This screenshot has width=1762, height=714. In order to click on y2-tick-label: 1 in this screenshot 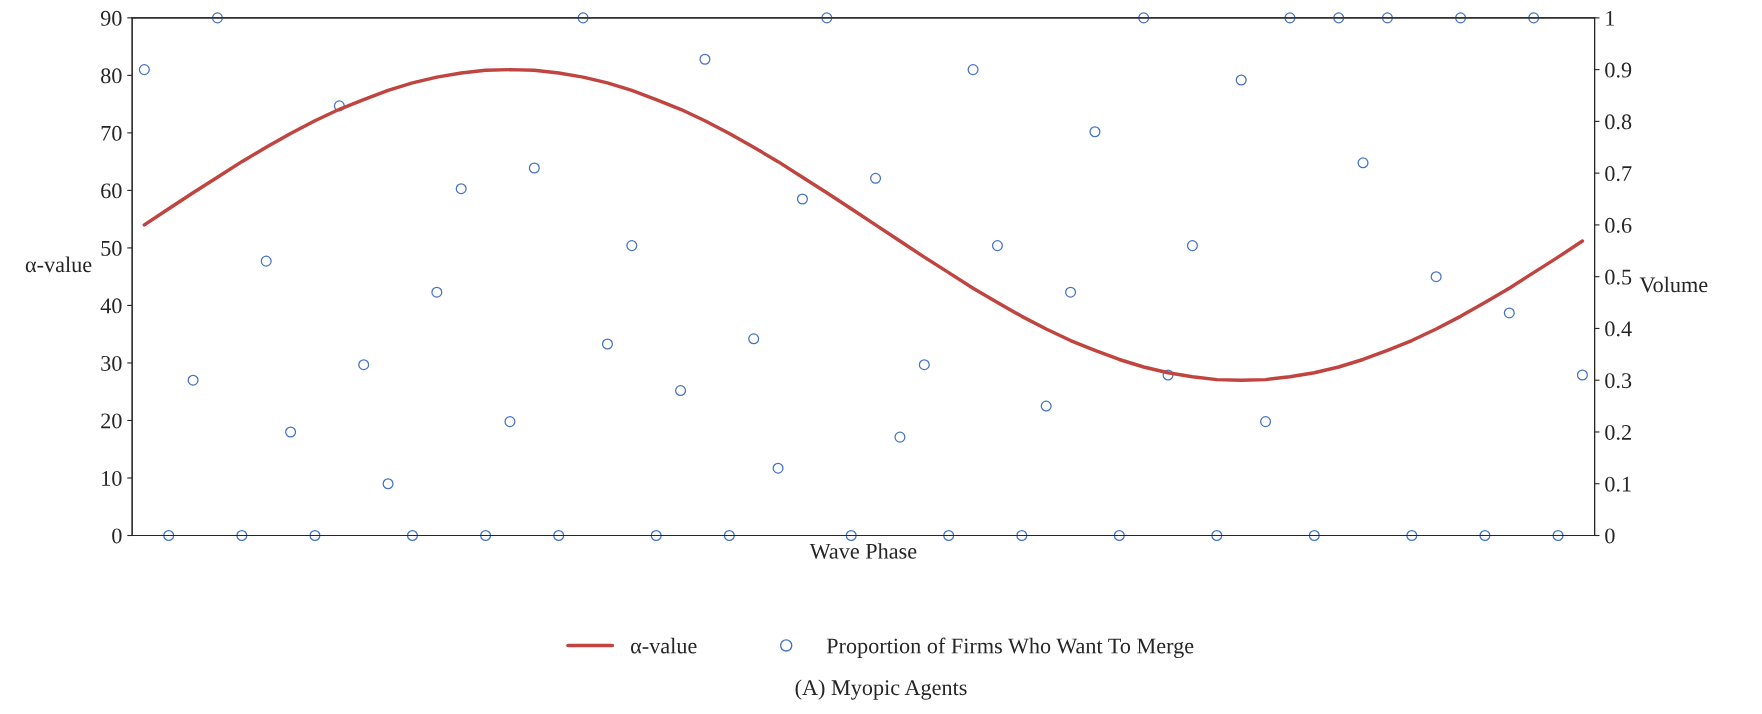, I will do `click(1610, 18)`.